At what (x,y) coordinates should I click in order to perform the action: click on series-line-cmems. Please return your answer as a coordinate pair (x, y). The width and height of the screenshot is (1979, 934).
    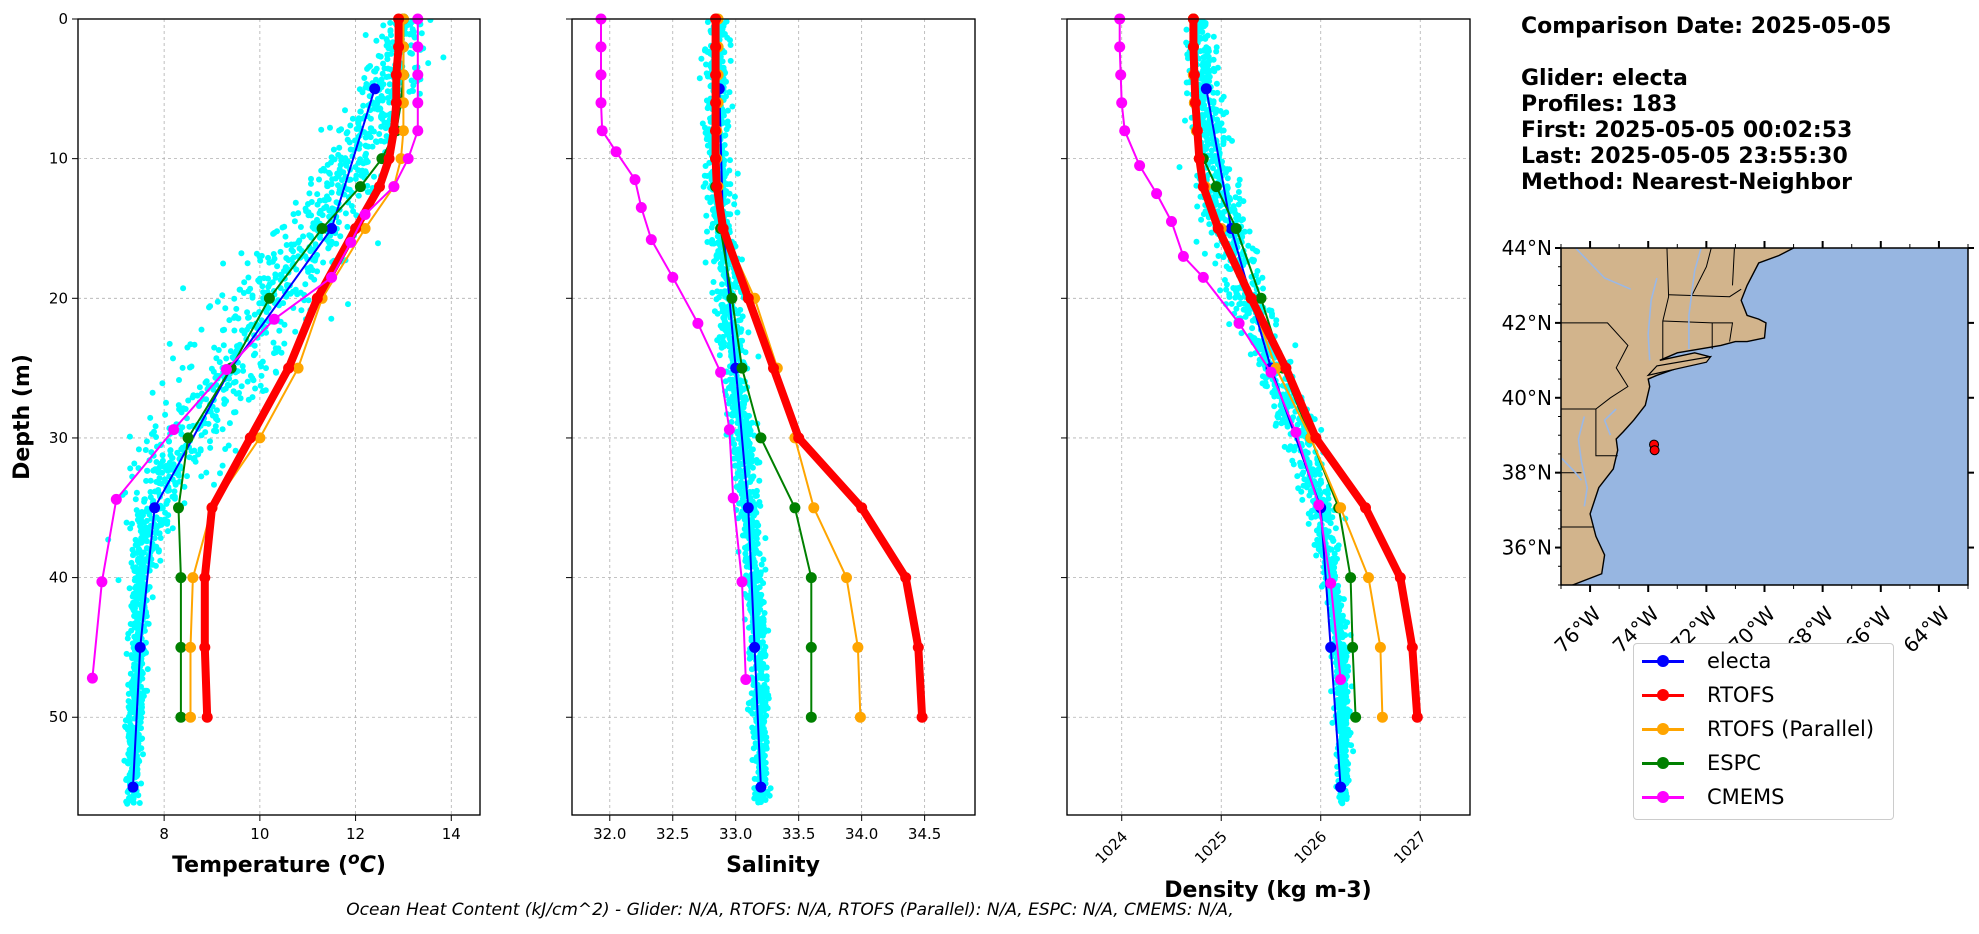
    Looking at the image, I should click on (255, 349).